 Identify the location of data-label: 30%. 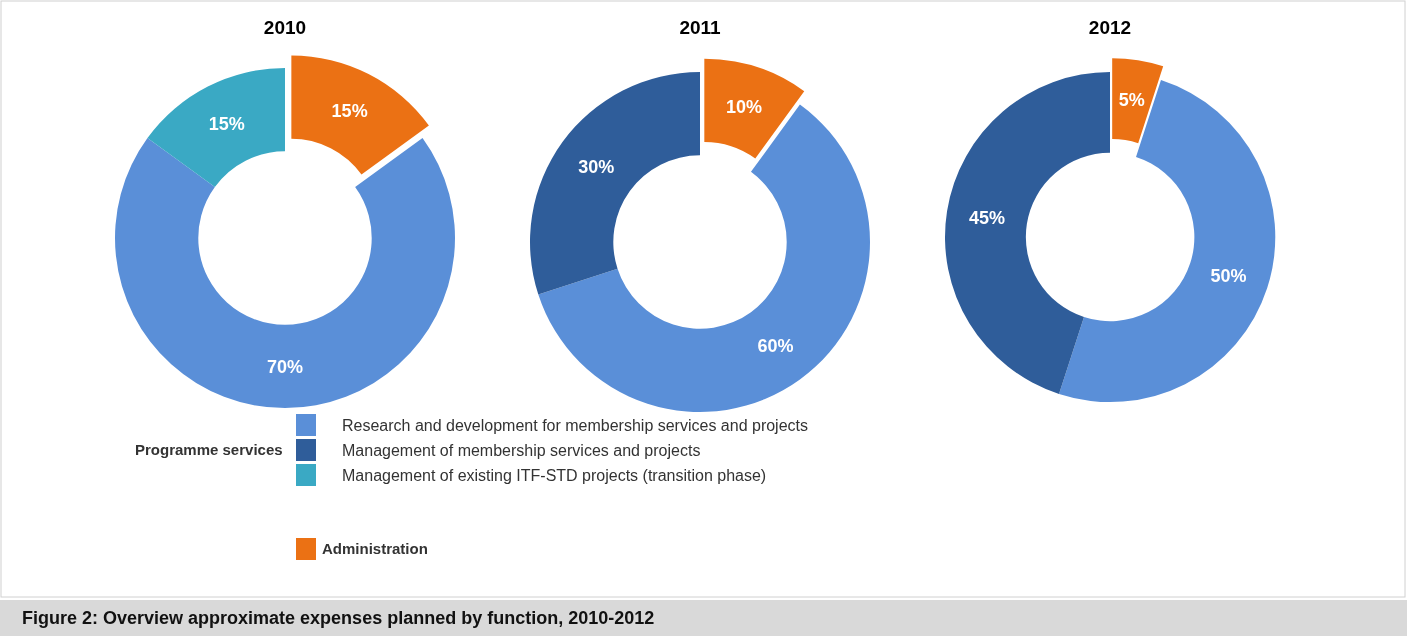
(596, 166).